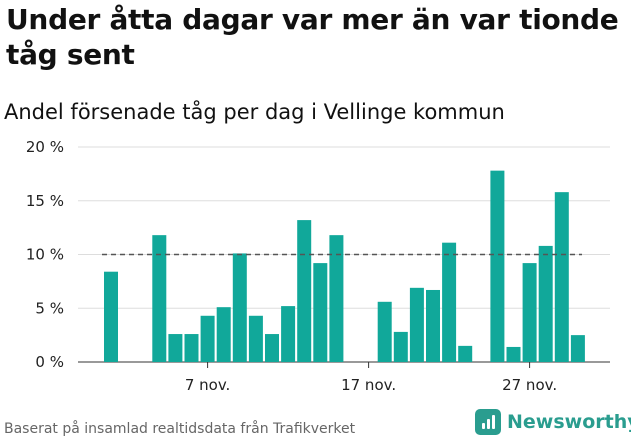  I want to click on x-axis-ticks: 7 nov. 17 nov. 27 nov., so click(371, 378).